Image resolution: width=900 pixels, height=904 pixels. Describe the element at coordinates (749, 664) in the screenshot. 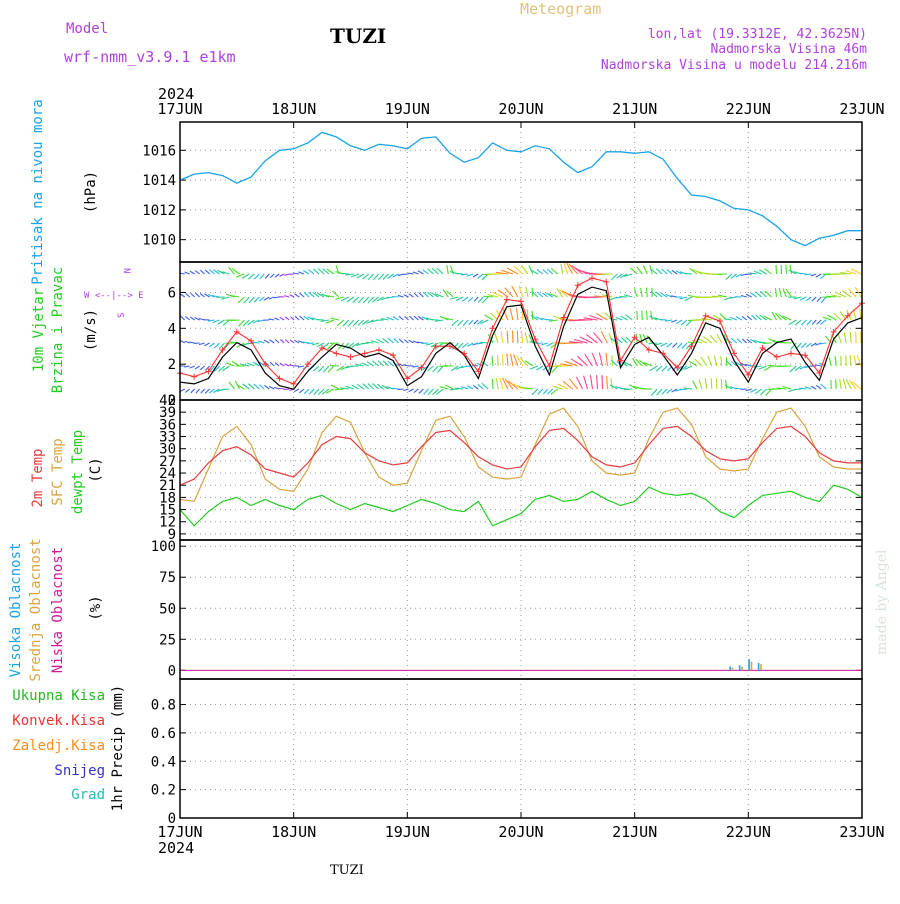

I see `cloud-bar` at that location.